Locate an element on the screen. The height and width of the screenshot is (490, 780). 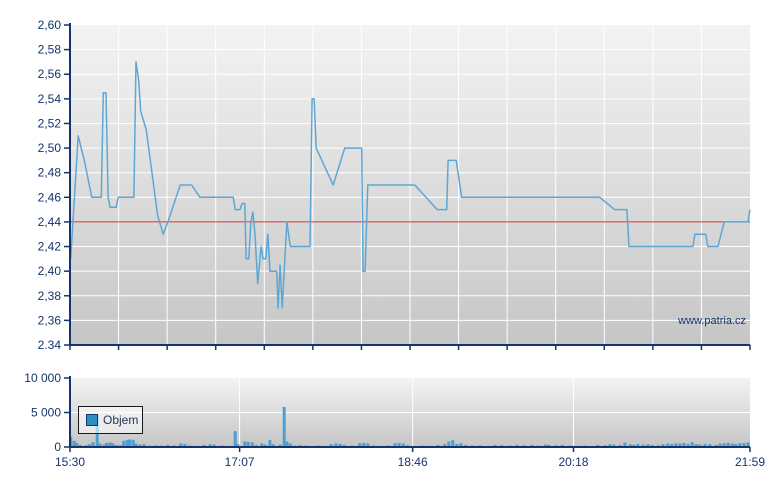
svg-text: 10 000 is located at coordinates (42, 378).